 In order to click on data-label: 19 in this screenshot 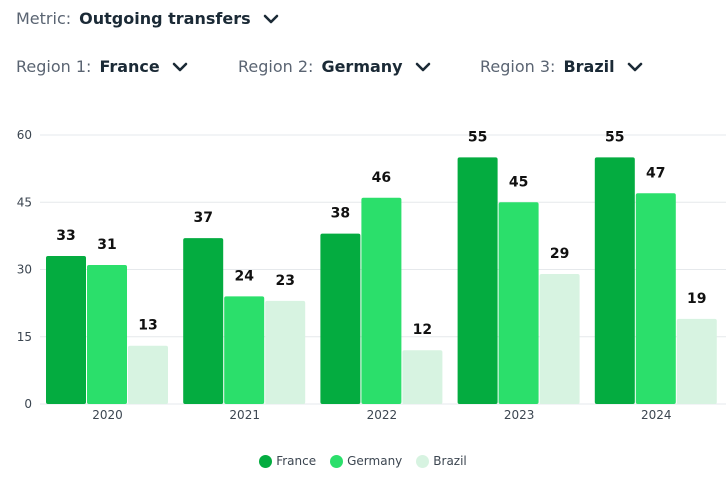, I will do `click(696, 299)`.